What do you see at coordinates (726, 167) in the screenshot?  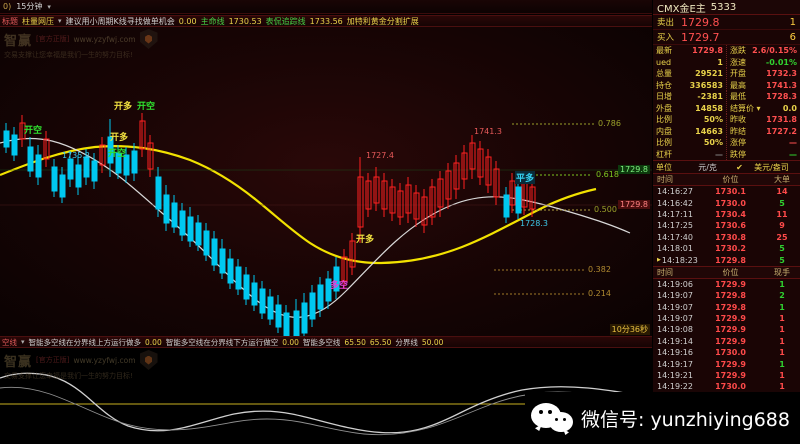 I see `unit-selector: 单位 元/克 ✔ 美元/盎司` at bounding box center [726, 167].